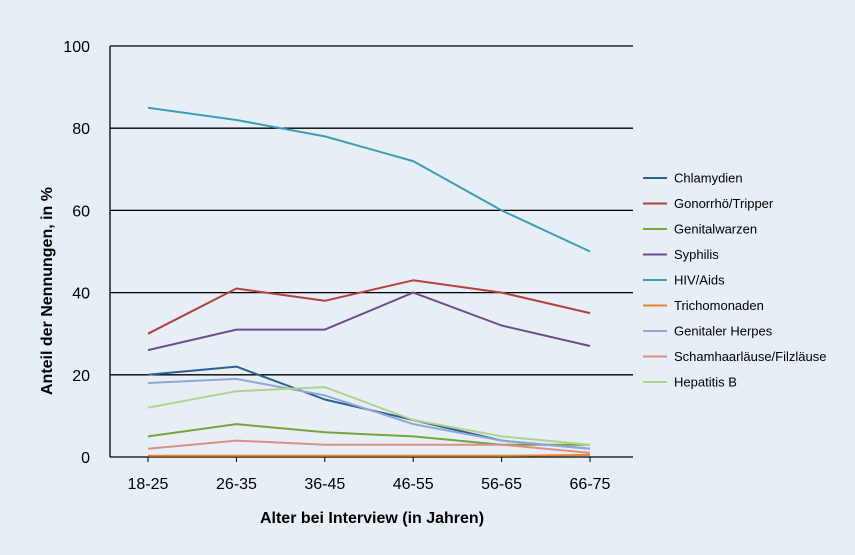 The image size is (855, 555). I want to click on x-tick-label: 36-45, so click(324, 484).